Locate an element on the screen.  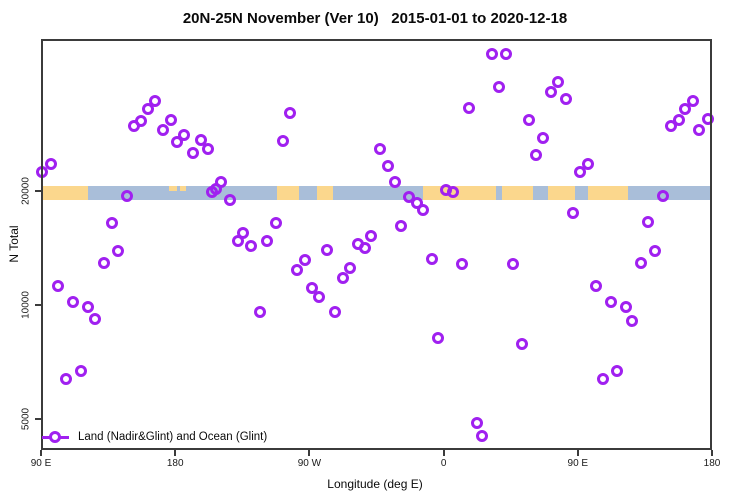
legend: Land (Nadir&Glint) and Ocean (Glint) is located at coordinates (154, 437).